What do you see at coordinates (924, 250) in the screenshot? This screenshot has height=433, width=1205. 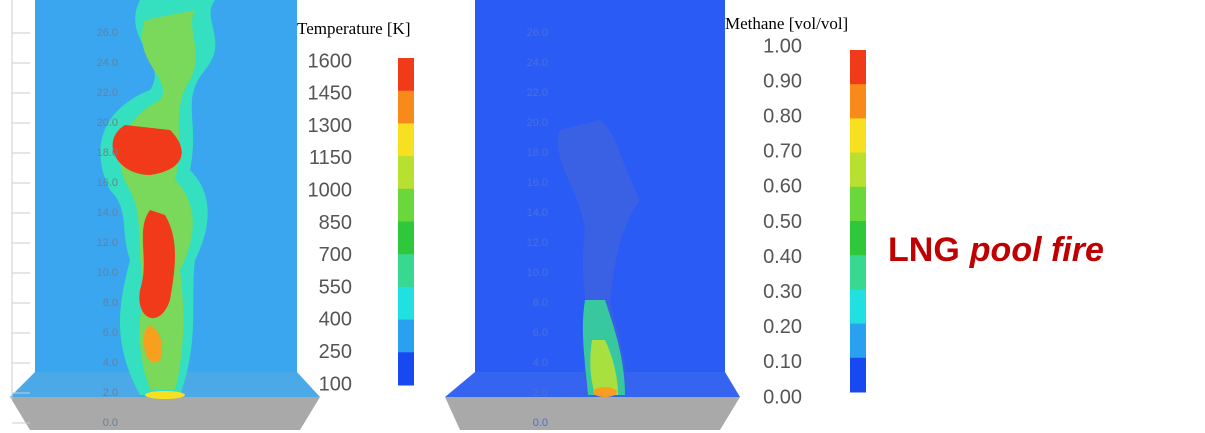 I see `caption-bold: LNG` at bounding box center [924, 250].